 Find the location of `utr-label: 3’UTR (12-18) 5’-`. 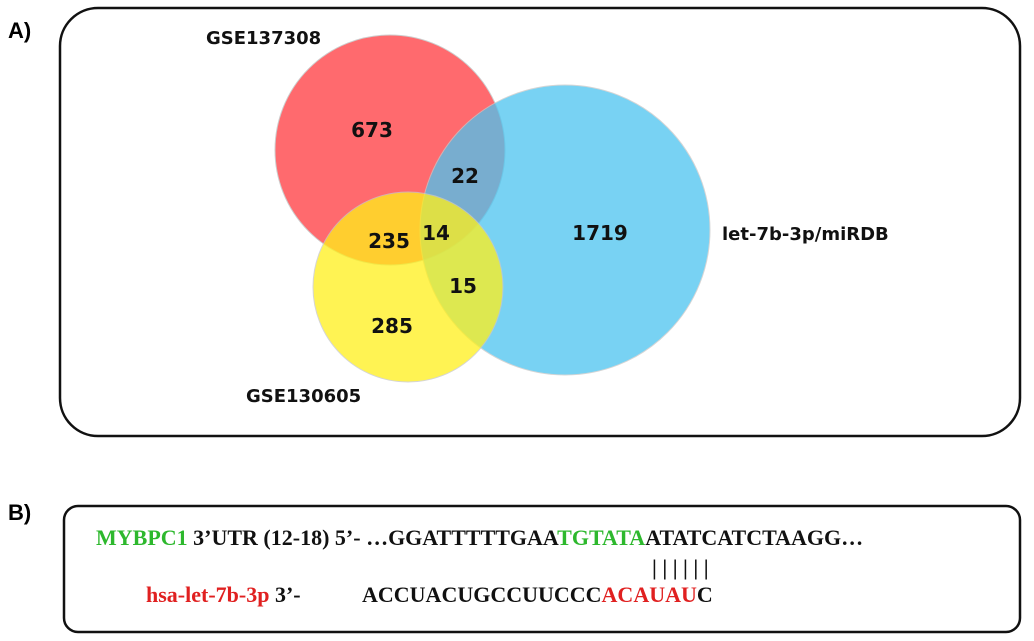

utr-label: 3’UTR (12-18) 5’- is located at coordinates (277, 537).